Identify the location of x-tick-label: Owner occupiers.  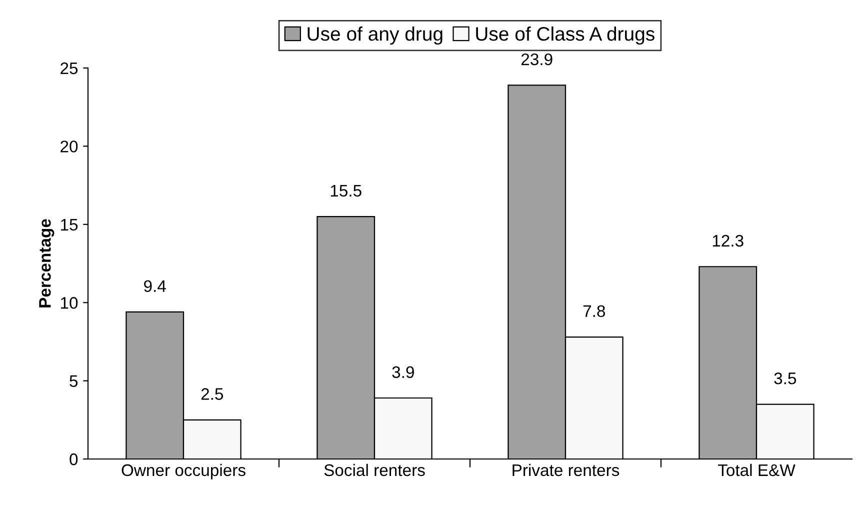
(184, 472).